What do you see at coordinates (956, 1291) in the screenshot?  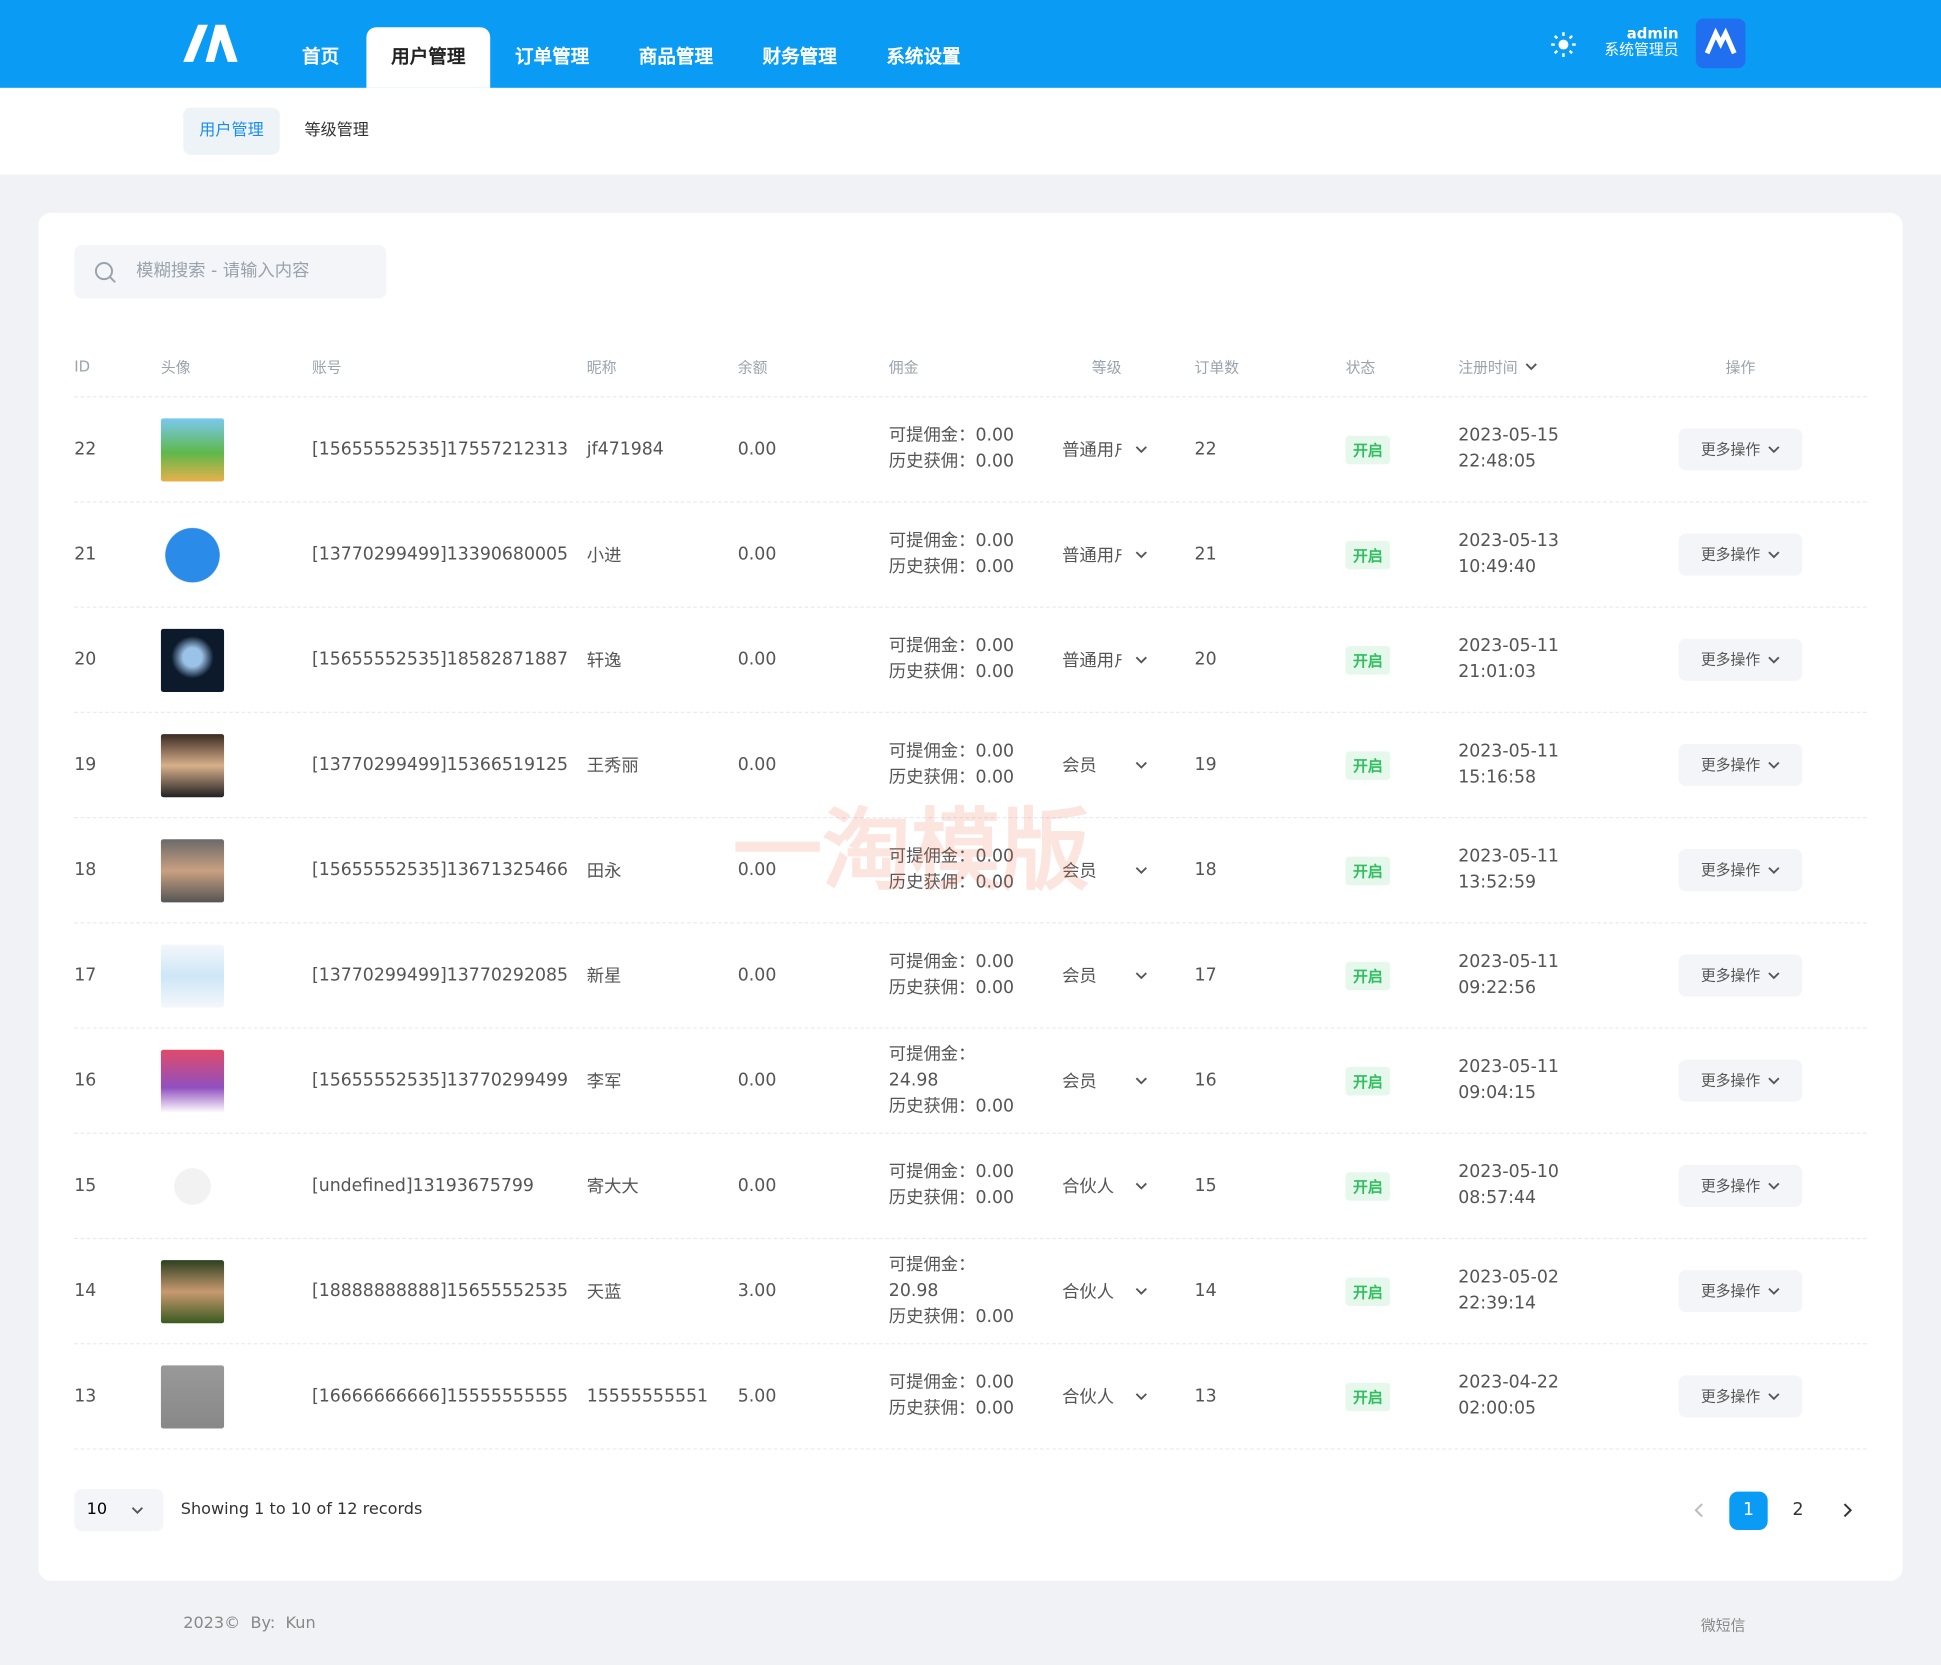 I see `commission: 可提佣金： 20.98 历史获佣：0.00` at bounding box center [956, 1291].